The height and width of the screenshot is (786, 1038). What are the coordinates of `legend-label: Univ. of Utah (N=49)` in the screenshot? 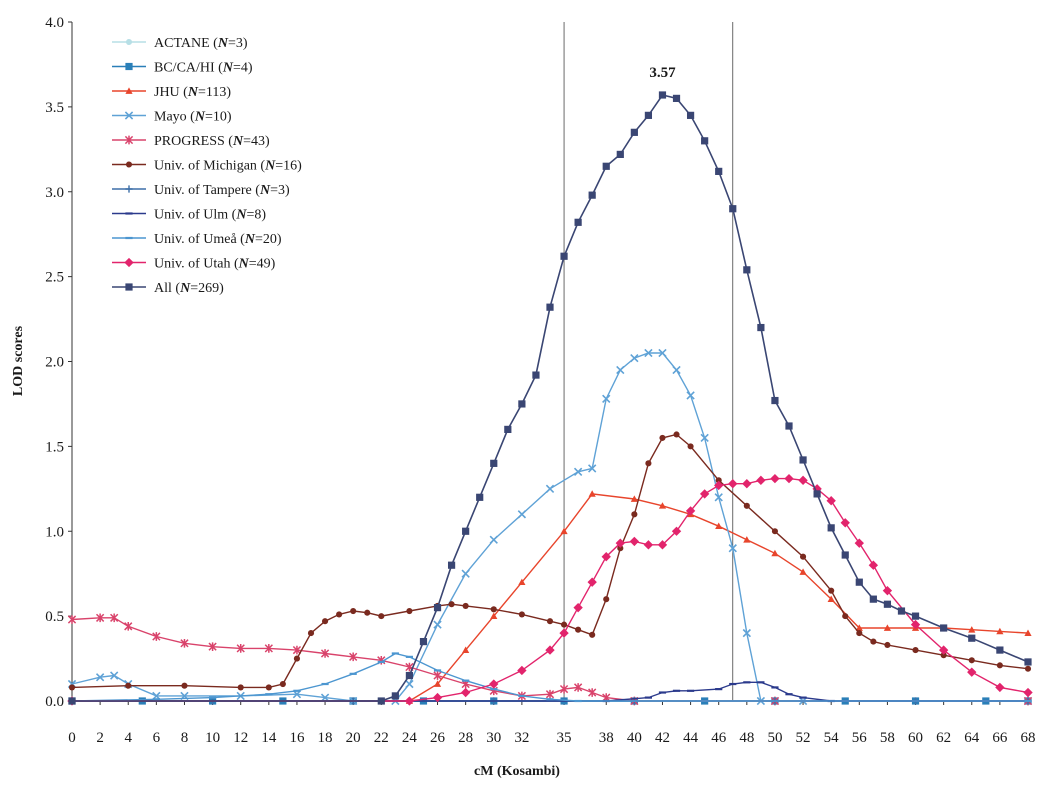 It's located at (215, 264).